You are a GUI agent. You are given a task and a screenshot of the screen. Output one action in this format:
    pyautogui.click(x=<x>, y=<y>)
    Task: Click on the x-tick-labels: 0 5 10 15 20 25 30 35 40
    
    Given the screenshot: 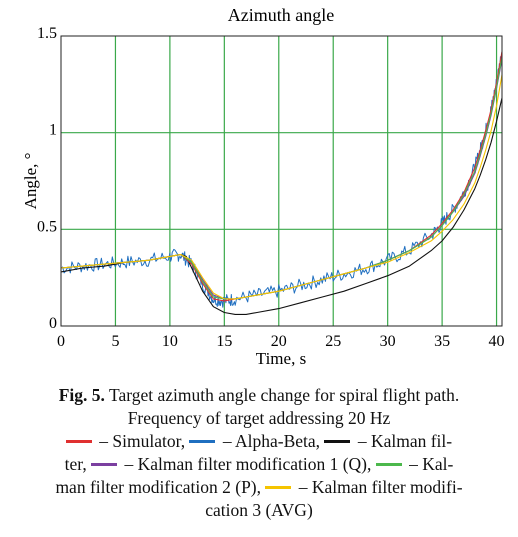 What is the action you would take?
    pyautogui.click(x=281, y=341)
    